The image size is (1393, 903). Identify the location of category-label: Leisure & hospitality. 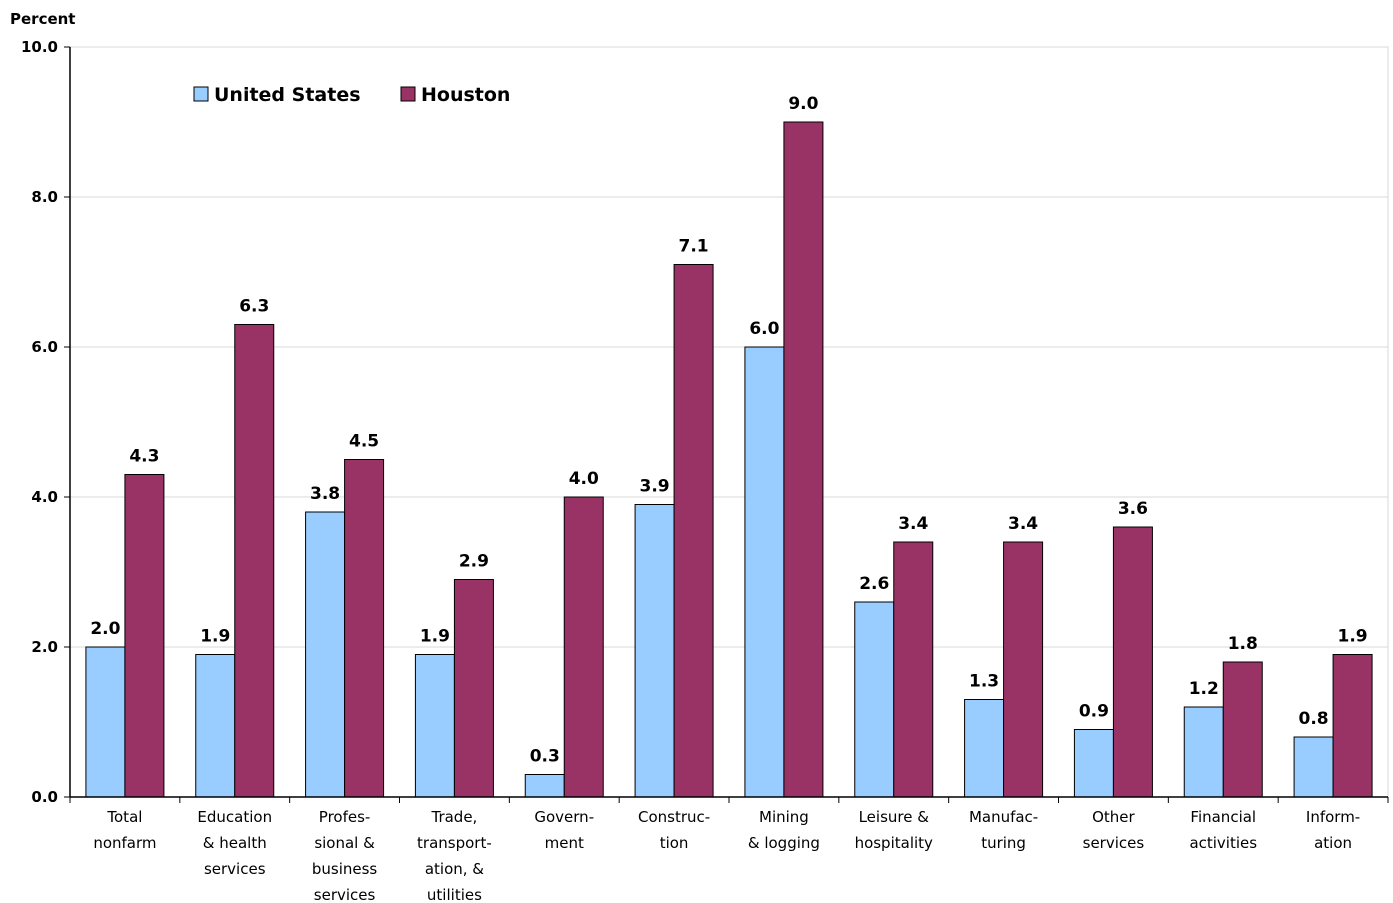
(894, 830).